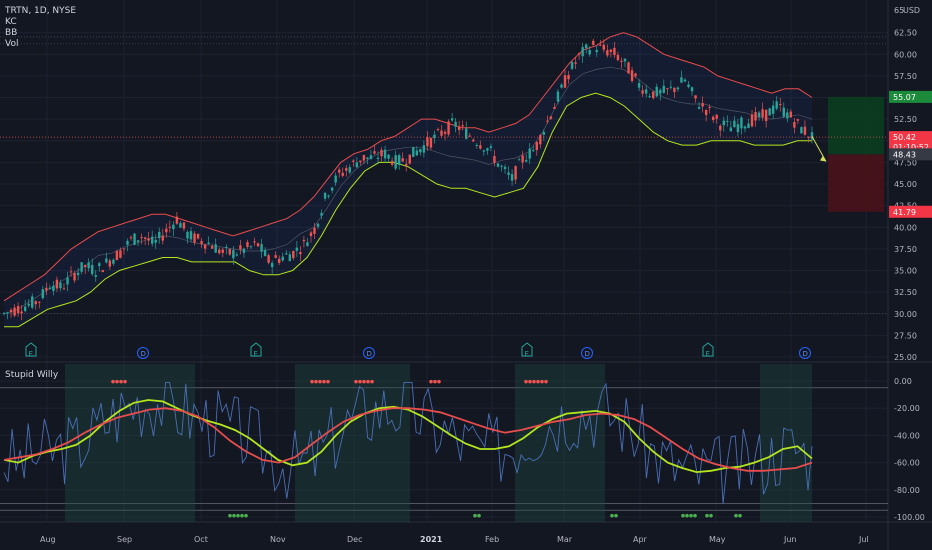 The height and width of the screenshot is (550, 932). Describe the element at coordinates (912, 10) in the screenshot. I see `currency-label: USD` at that location.